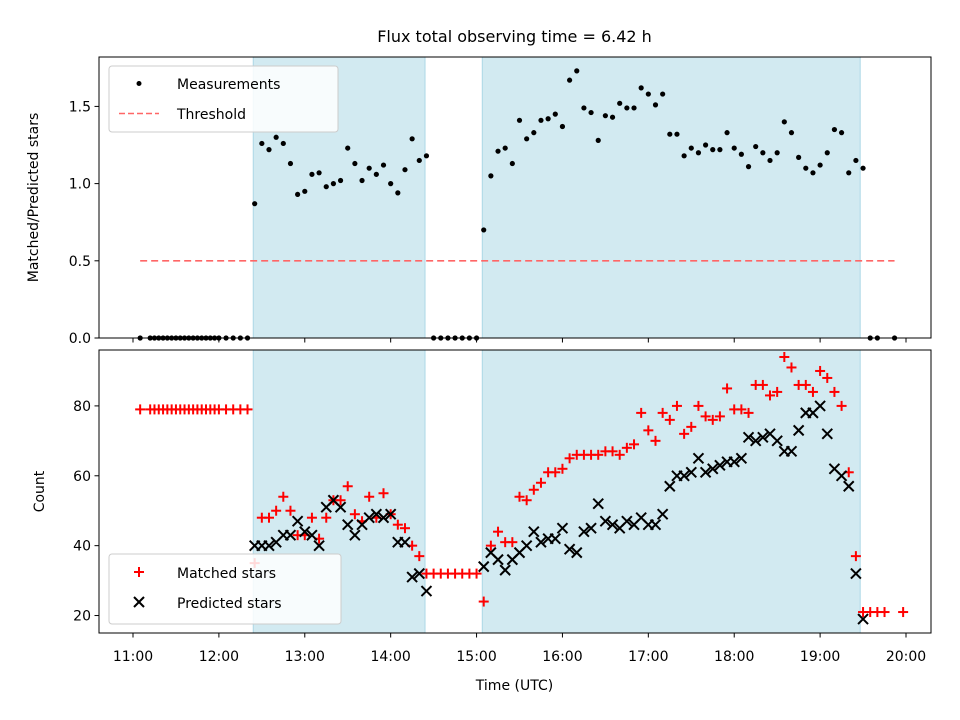  I want to click on x-tick-label: 11:00, so click(133, 657).